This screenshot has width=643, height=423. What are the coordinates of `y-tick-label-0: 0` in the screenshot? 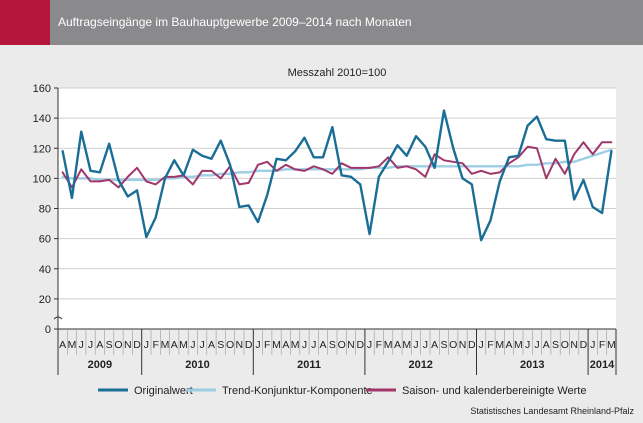 It's located at (48, 330).